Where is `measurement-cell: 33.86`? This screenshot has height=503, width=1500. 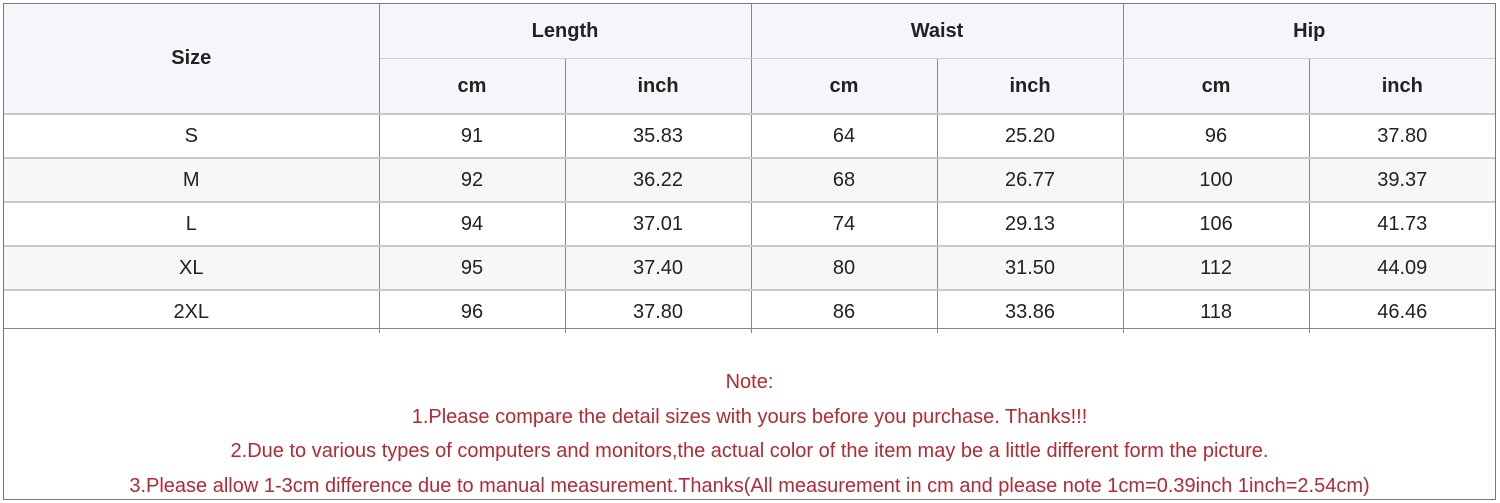
measurement-cell: 33.86 is located at coordinates (1030, 311).